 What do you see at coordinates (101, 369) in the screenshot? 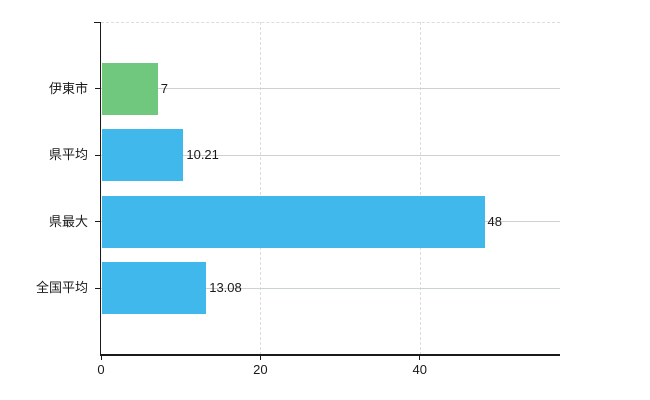
I see `x-tick-label: 0` at bounding box center [101, 369].